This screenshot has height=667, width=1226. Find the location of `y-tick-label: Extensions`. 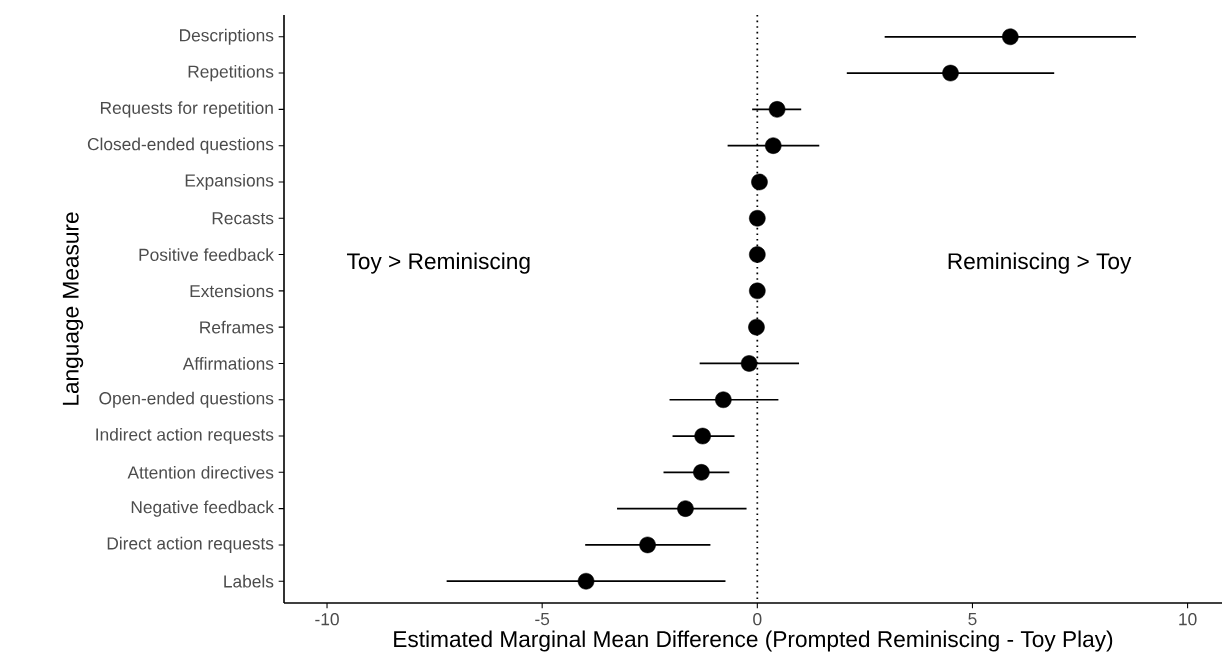

y-tick-label: Extensions is located at coordinates (232, 291).